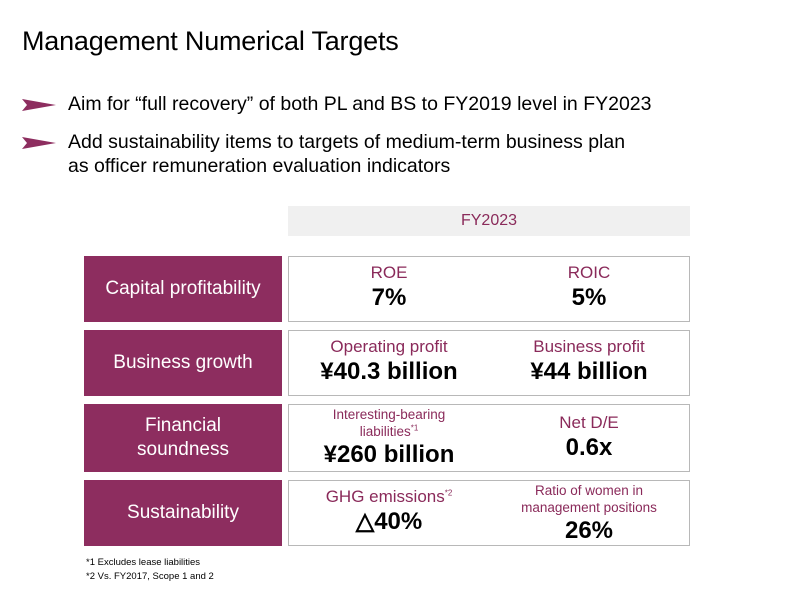  Describe the element at coordinates (589, 297) in the screenshot. I see `metric-value: 5%` at that location.